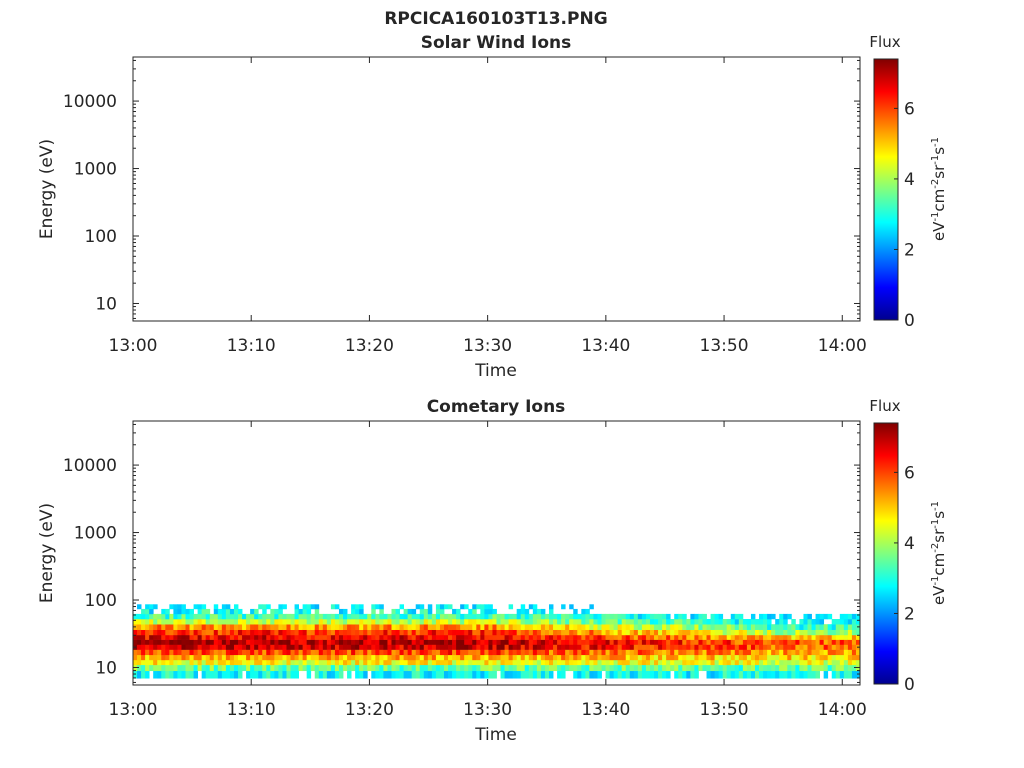 Image resolution: width=1024 pixels, height=768 pixels. What do you see at coordinates (47, 189) in the screenshot?
I see `y-axis-label-solar-wind: Energy (eV)` at bounding box center [47, 189].